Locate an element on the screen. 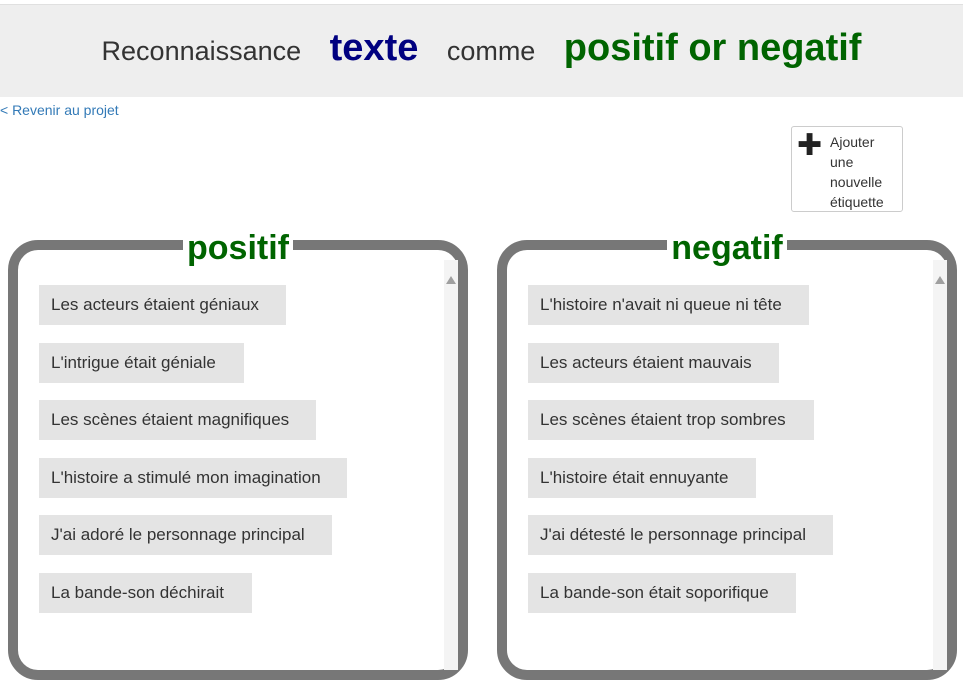 The image size is (963, 680). add-label-button-text: Ajouter une nouvelle étiquette is located at coordinates (857, 172).